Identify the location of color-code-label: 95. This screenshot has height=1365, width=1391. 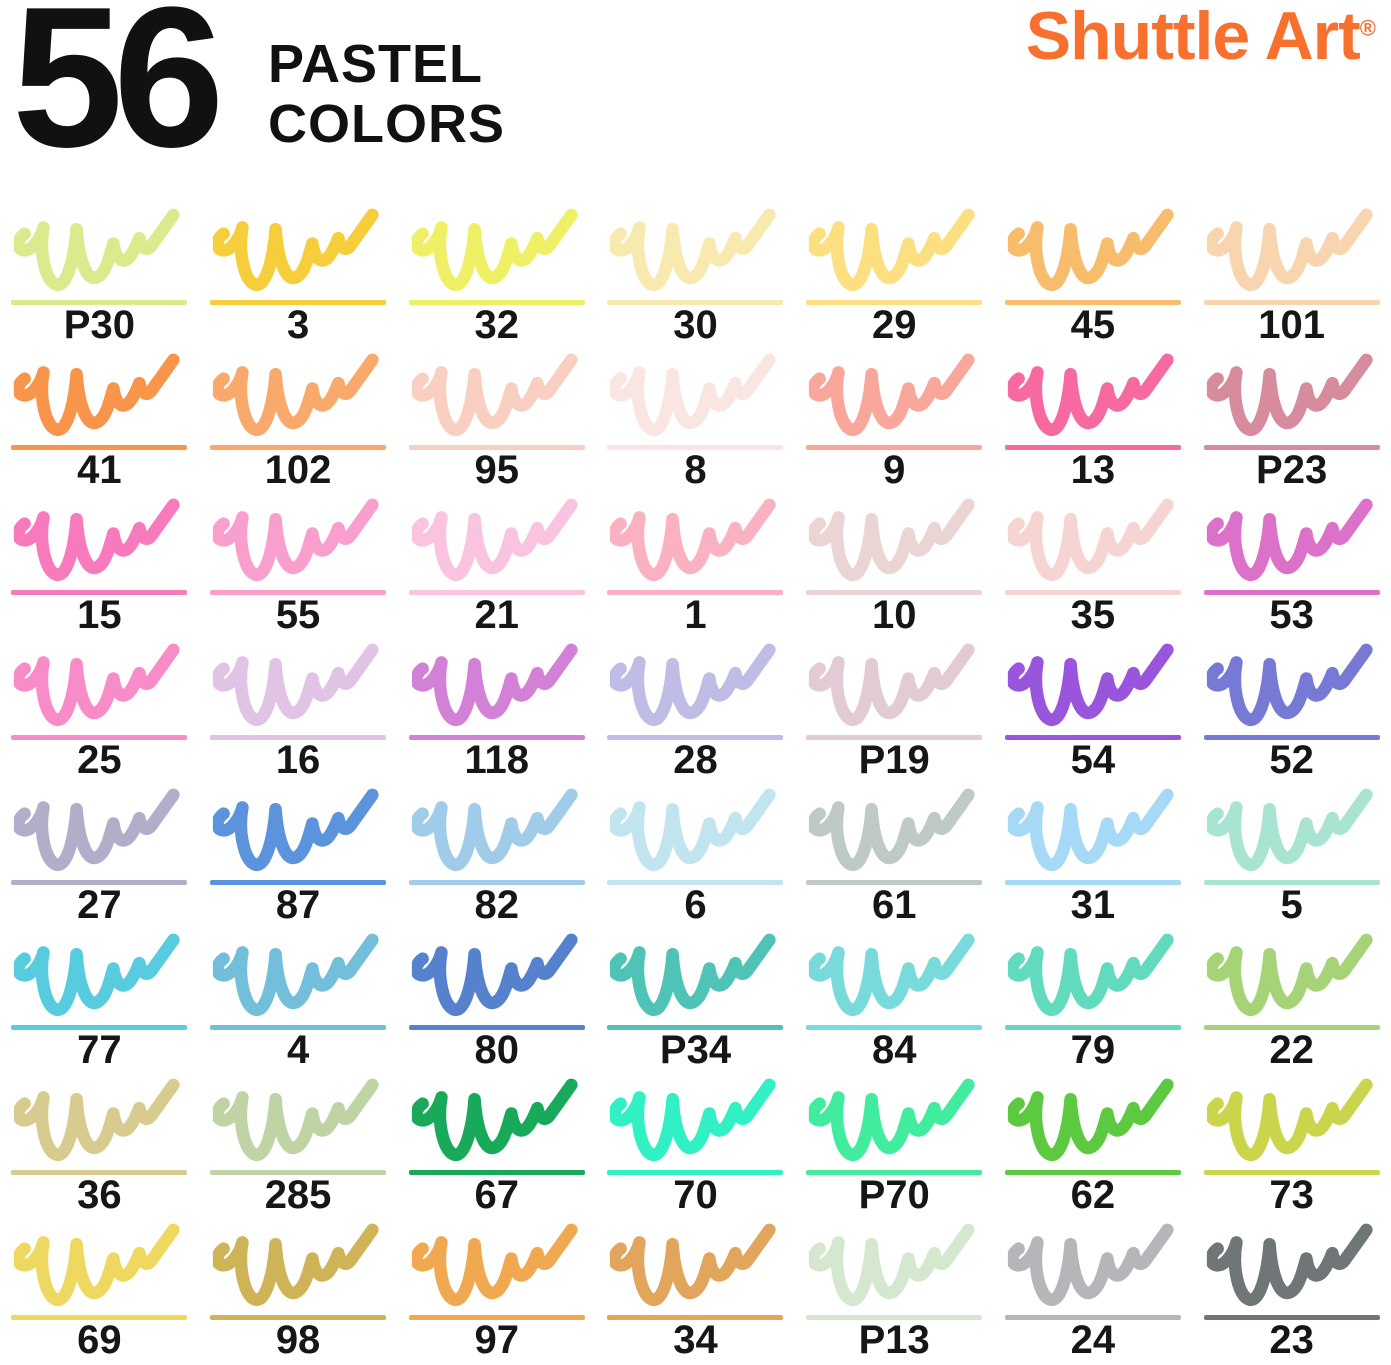
(497, 470).